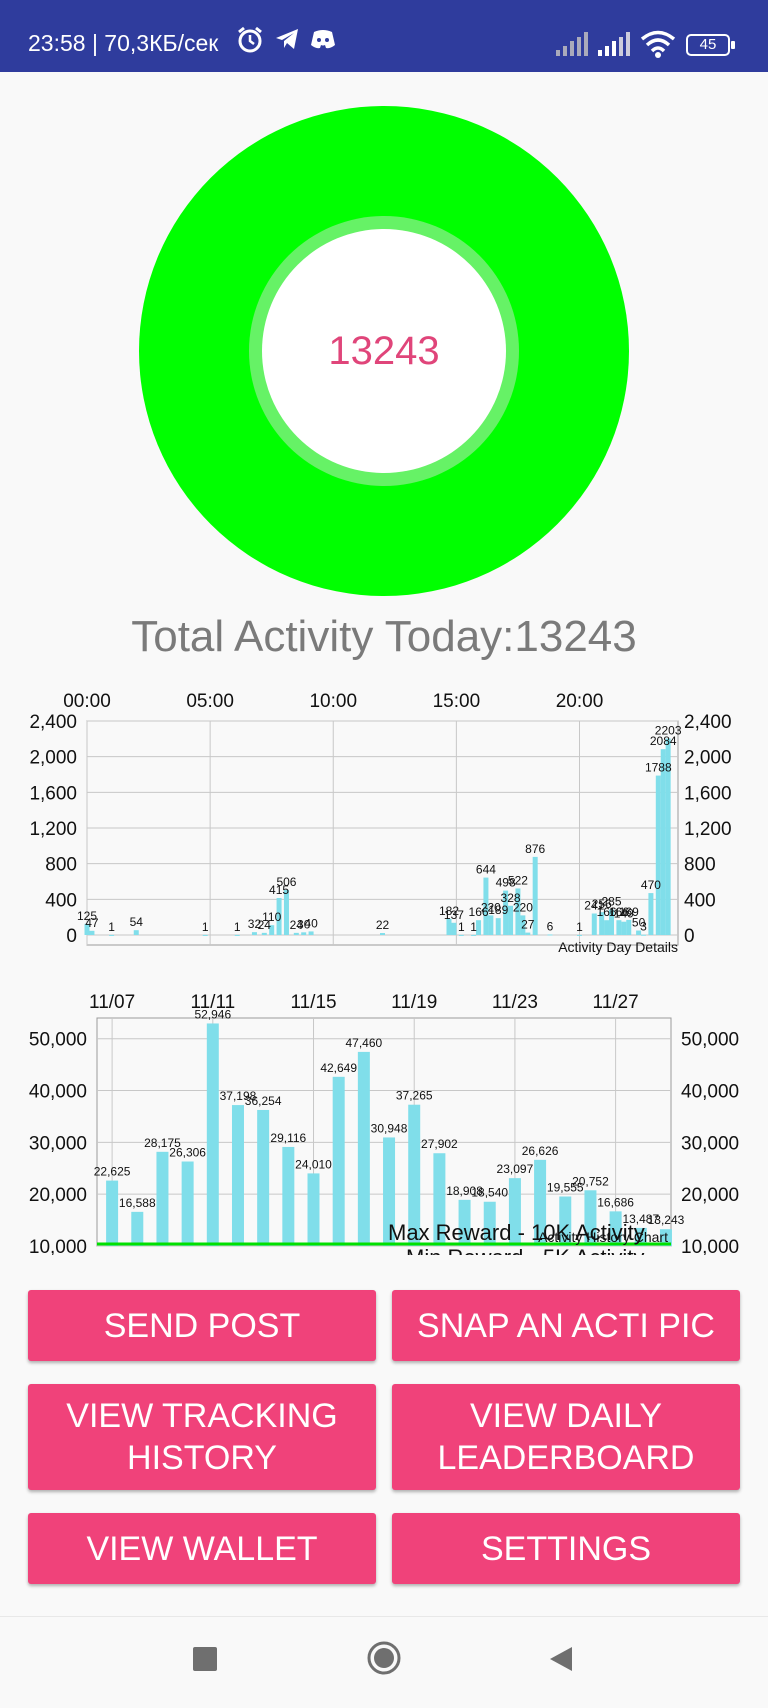  I want to click on day-x-tick: 00:00, so click(87, 701).